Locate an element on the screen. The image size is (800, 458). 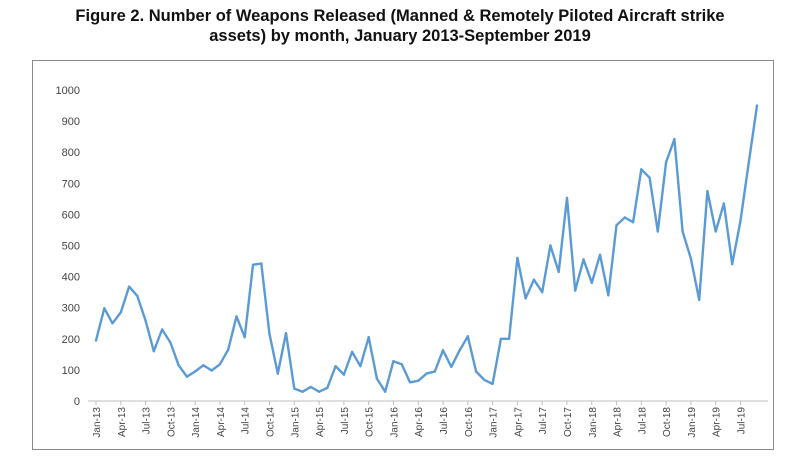
x-tick-label: Oct-16 is located at coordinates (469, 422).